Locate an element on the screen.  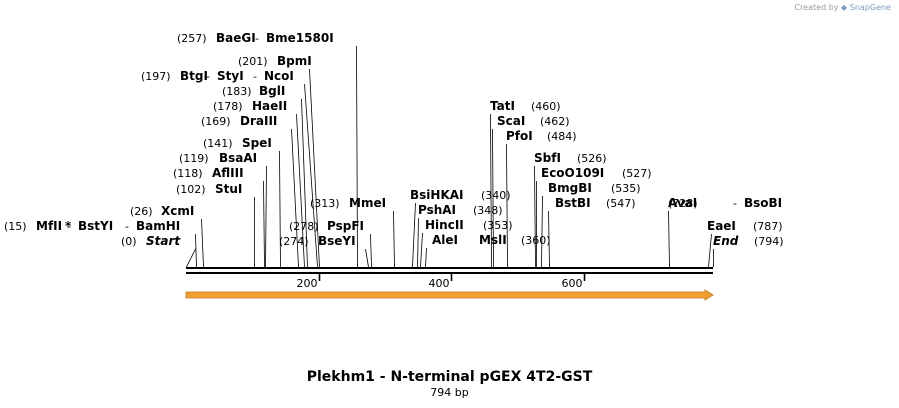
site-label-start: (0) Start is located at coordinates (151, 241).